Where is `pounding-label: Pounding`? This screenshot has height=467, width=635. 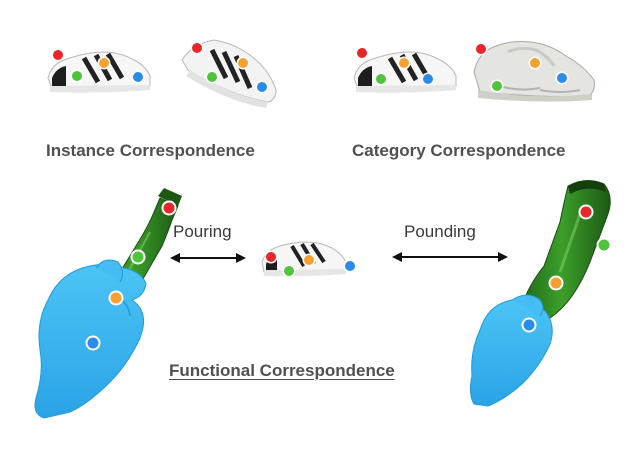
pounding-label: Pounding is located at coordinates (440, 231).